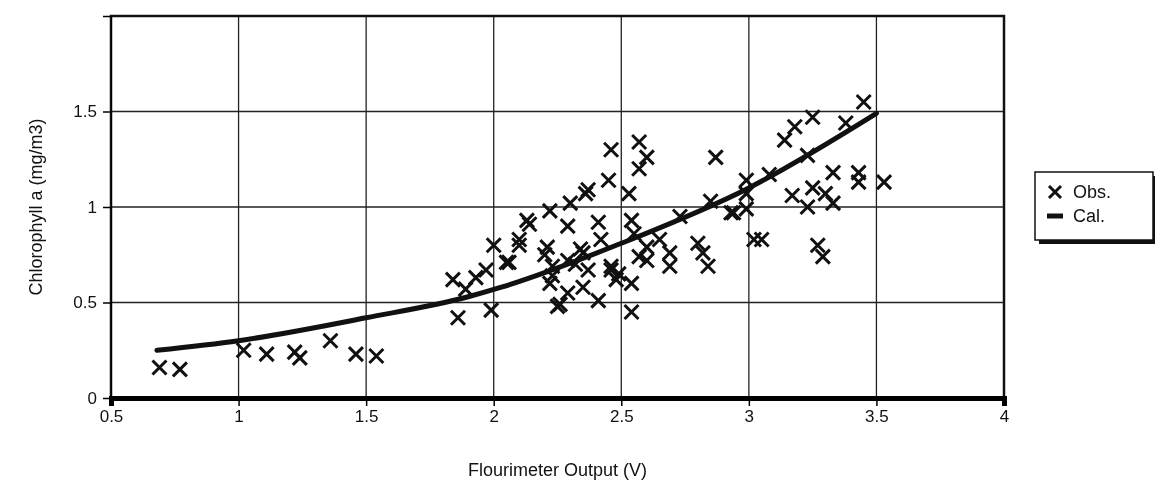 The image size is (1155, 489). Describe the element at coordinates (239, 417) in the screenshot. I see `x-tick-label: 1` at that location.